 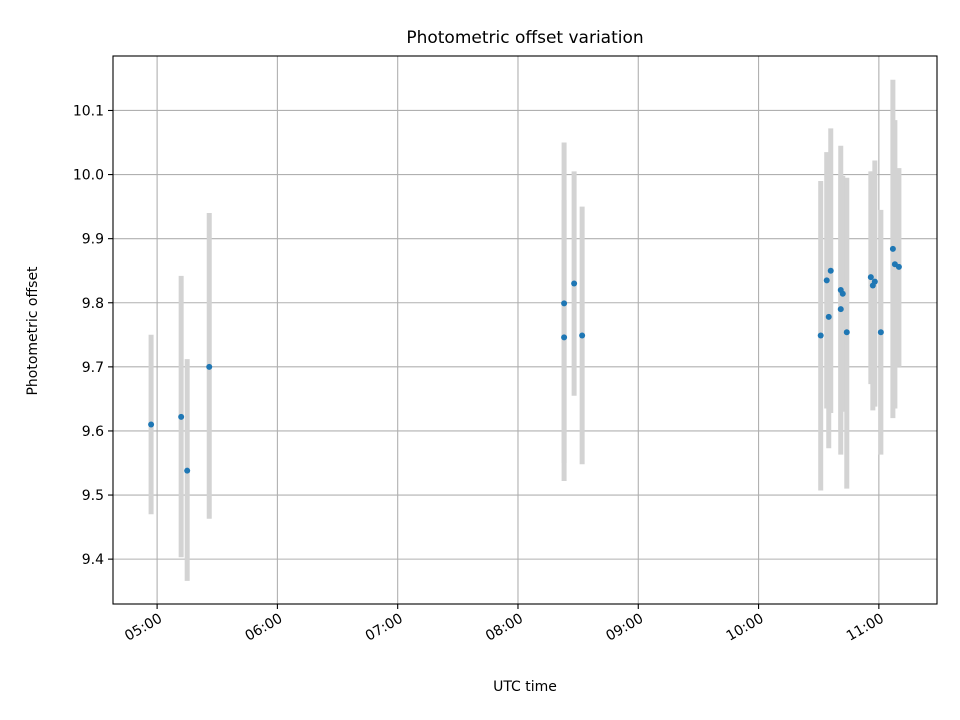 What do you see at coordinates (33, 331) in the screenshot?
I see `y-axis-label: Photometric offset` at bounding box center [33, 331].